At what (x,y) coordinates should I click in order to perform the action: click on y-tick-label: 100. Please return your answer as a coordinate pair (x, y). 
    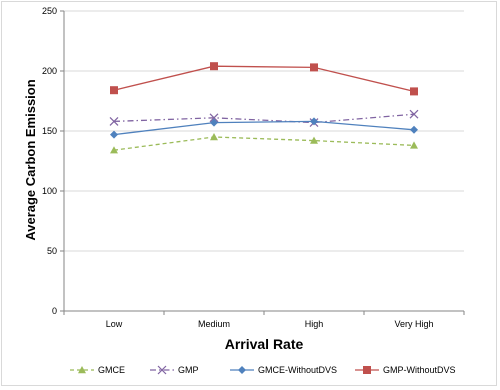
    Looking at the image, I should click on (49, 191).